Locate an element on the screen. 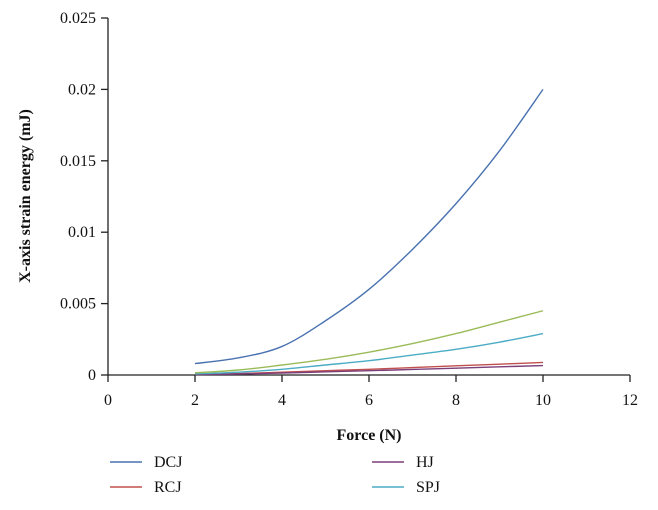  legend-label-dcj: DCJ is located at coordinates (168, 462).